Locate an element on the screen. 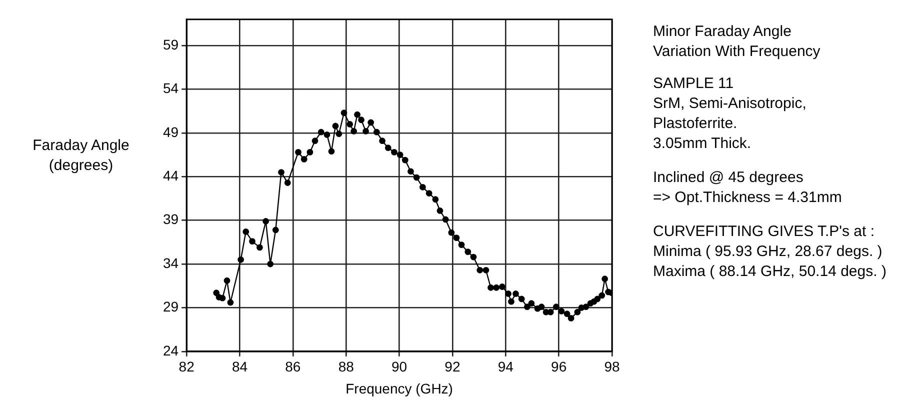 Image resolution: width=912 pixels, height=412 pixels. text: CURVEFITTING GIVES T.P's at : Minima ( 95.93 GHz, 28.67 degs. ) Maxima ( 88.14 GHz, 50.14 degs. ) is located at coordinates (770, 252).